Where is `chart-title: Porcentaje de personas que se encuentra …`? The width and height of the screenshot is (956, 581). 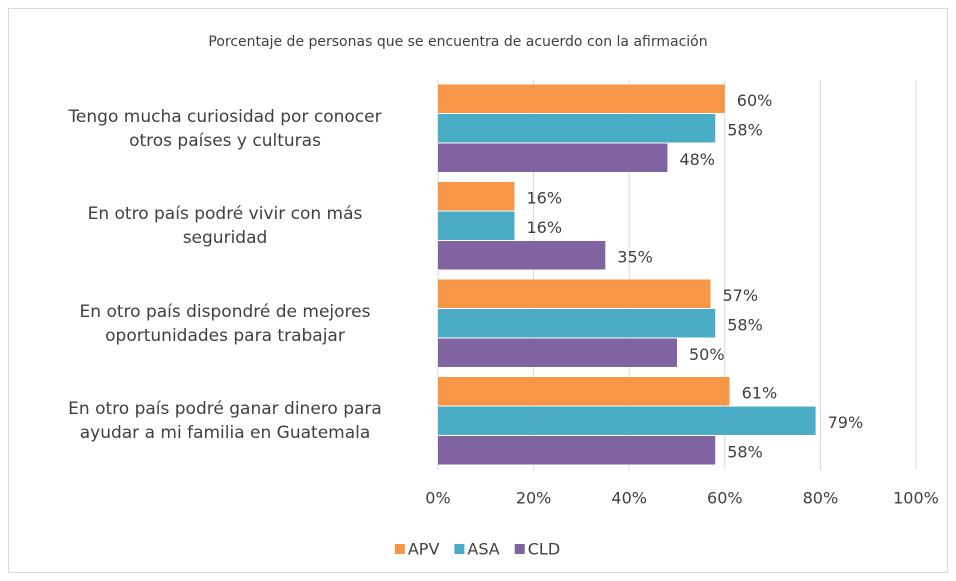 chart-title: Porcentaje de personas que se encuentra … is located at coordinates (457, 42).